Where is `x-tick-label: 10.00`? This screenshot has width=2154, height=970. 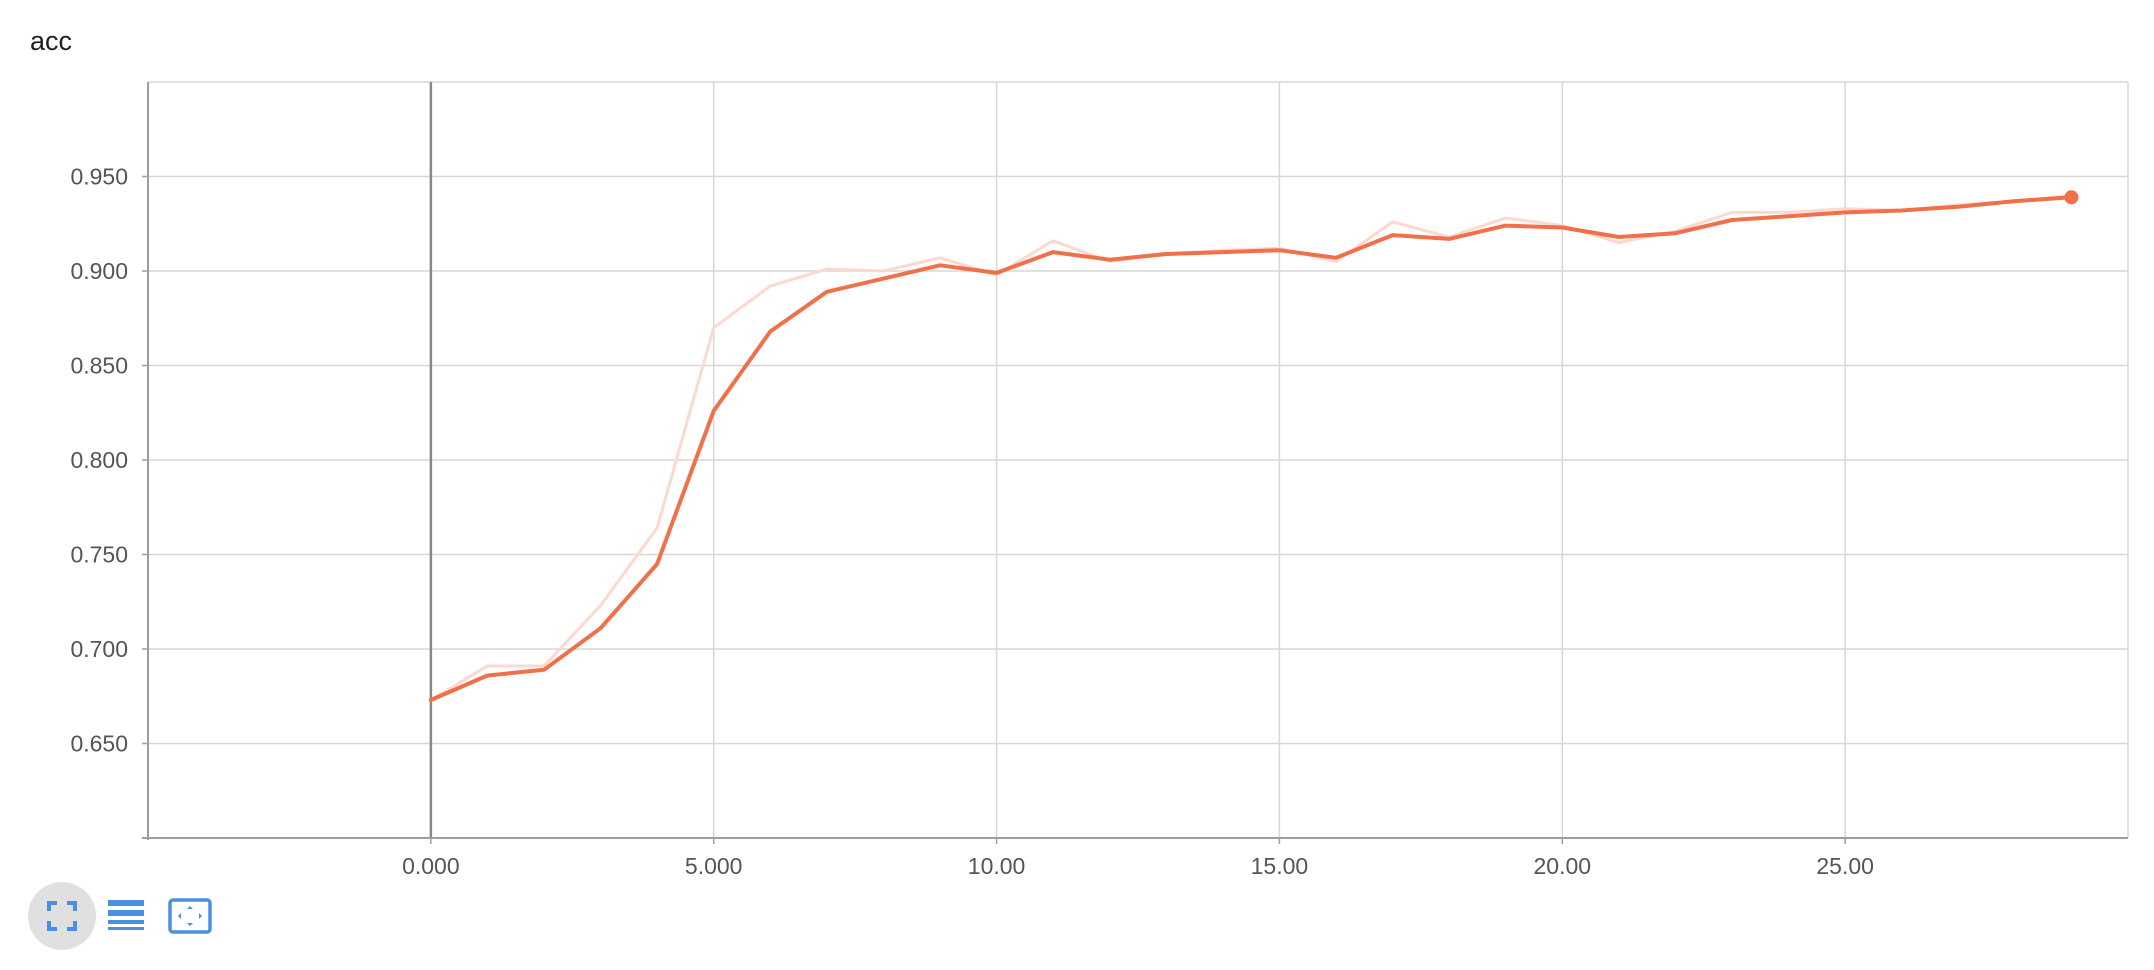
x-tick-label: 10.00 is located at coordinates (997, 866).